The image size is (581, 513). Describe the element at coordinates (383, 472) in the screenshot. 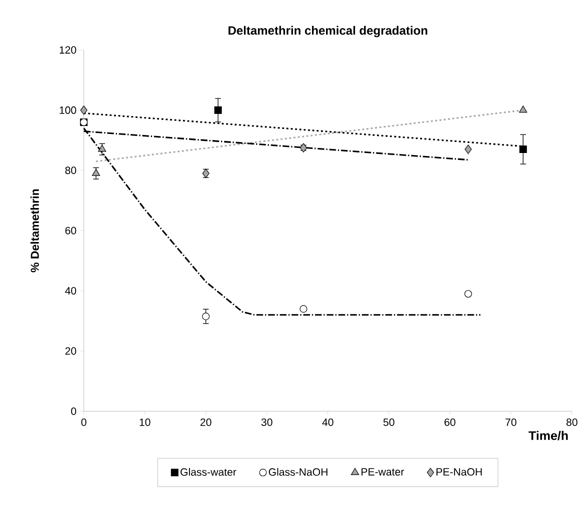

I see `legend-label: PE-water` at that location.